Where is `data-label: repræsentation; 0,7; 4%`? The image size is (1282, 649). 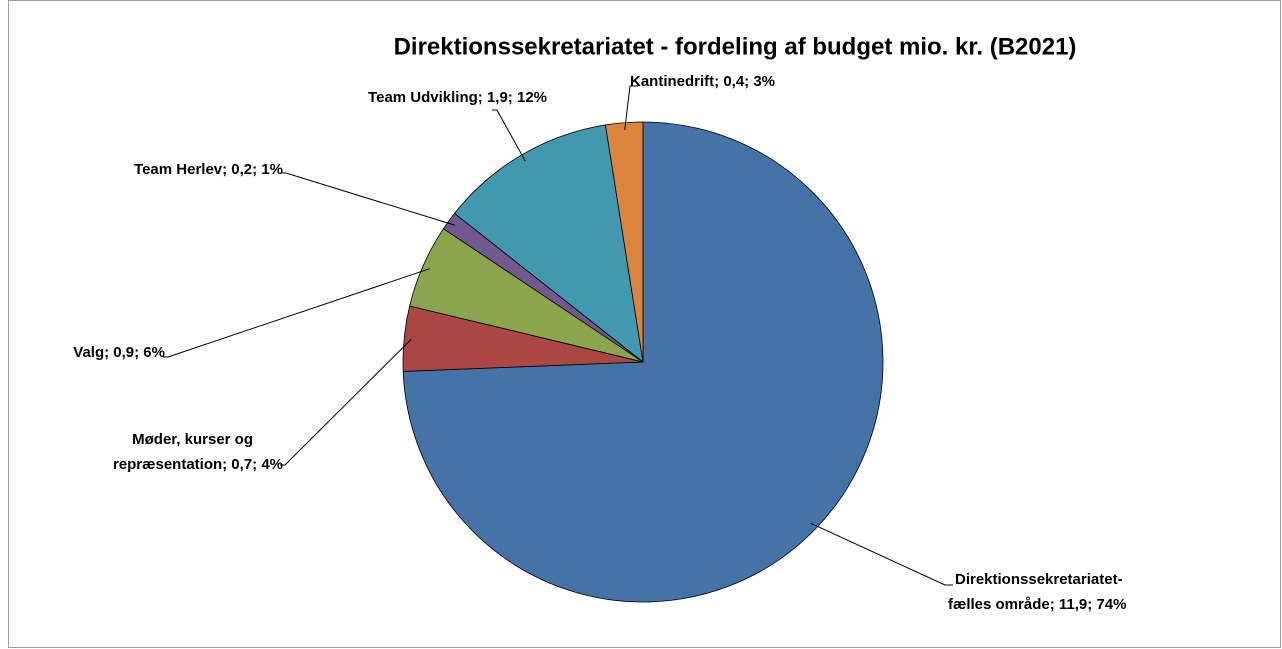 data-label: repræsentation; 0,7; 4% is located at coordinates (198, 464).